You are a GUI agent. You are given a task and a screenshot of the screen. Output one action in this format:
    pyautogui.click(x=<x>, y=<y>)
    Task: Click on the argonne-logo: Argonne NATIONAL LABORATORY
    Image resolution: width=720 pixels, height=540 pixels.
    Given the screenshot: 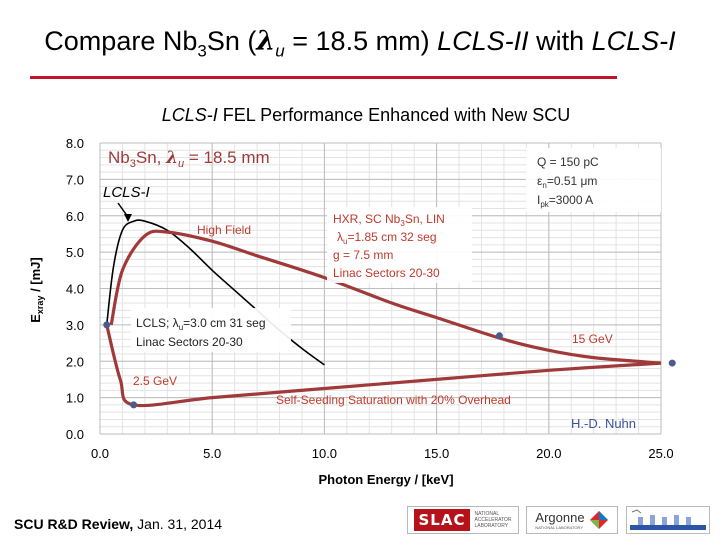 What is the action you would take?
    pyautogui.click(x=572, y=520)
    